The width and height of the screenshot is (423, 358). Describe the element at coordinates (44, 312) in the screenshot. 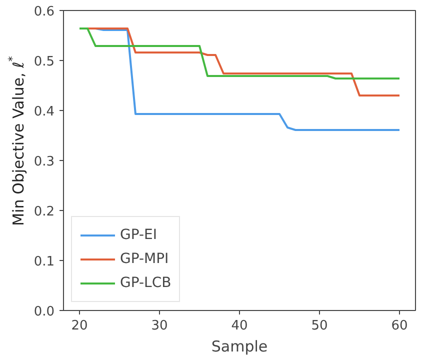

I see `y-tick-label: 0.0` at that location.